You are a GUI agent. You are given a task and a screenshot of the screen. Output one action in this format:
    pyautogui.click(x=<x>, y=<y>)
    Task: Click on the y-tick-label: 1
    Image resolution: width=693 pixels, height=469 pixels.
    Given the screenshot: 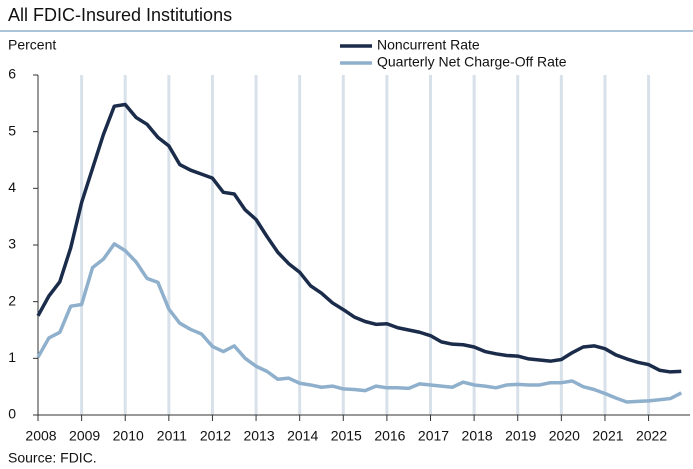 What is the action you would take?
    pyautogui.click(x=12, y=357)
    